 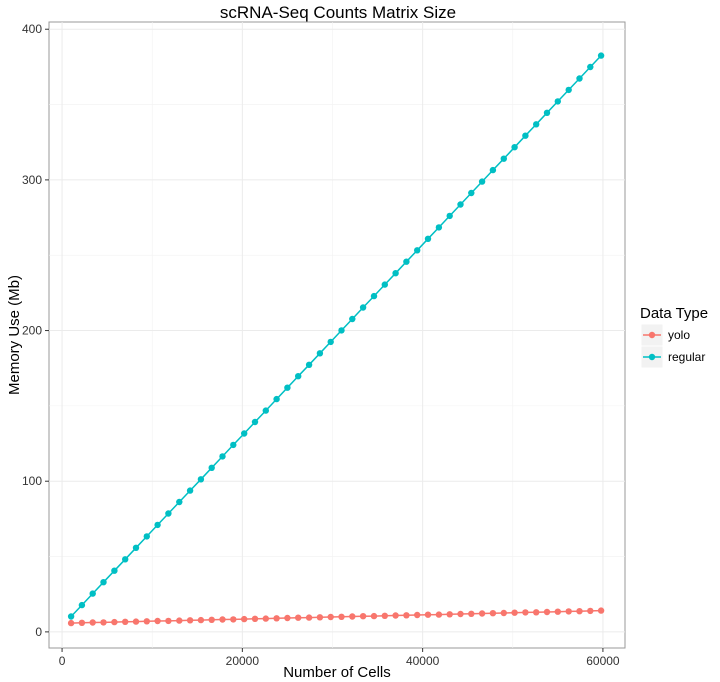 What do you see at coordinates (679, 335) in the screenshot?
I see `legend-label-yolo: yolo` at bounding box center [679, 335].